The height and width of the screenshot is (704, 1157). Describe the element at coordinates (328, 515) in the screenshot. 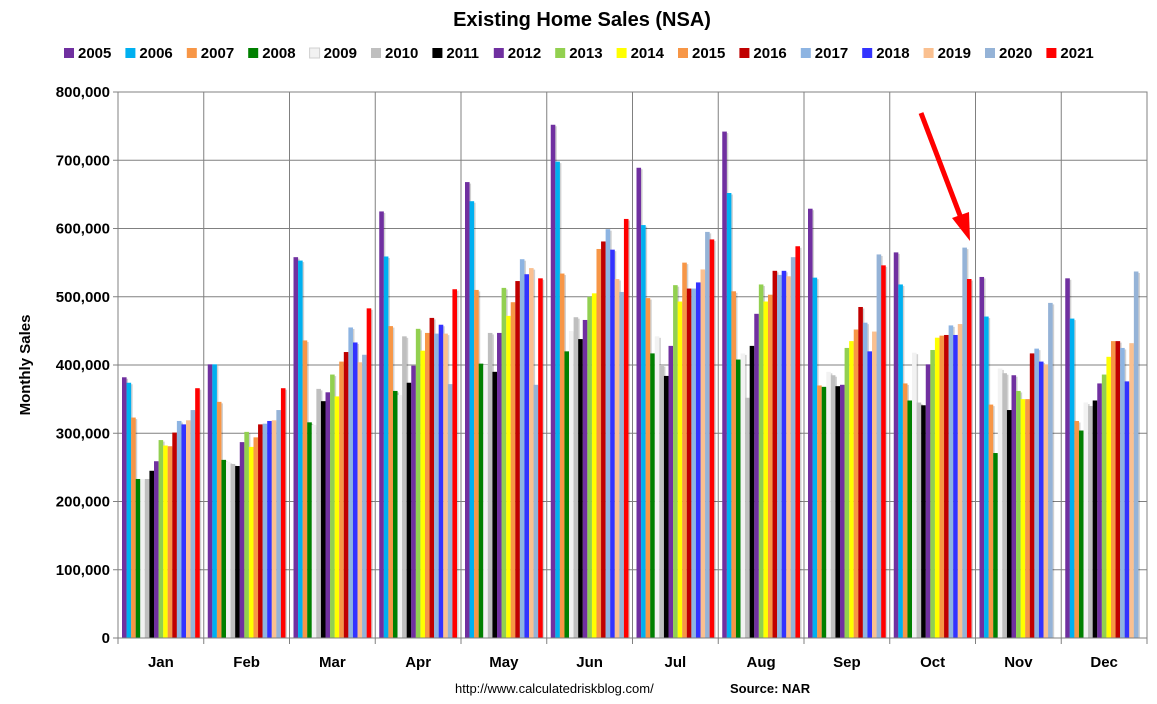

I see `bar-2012-mar` at that location.